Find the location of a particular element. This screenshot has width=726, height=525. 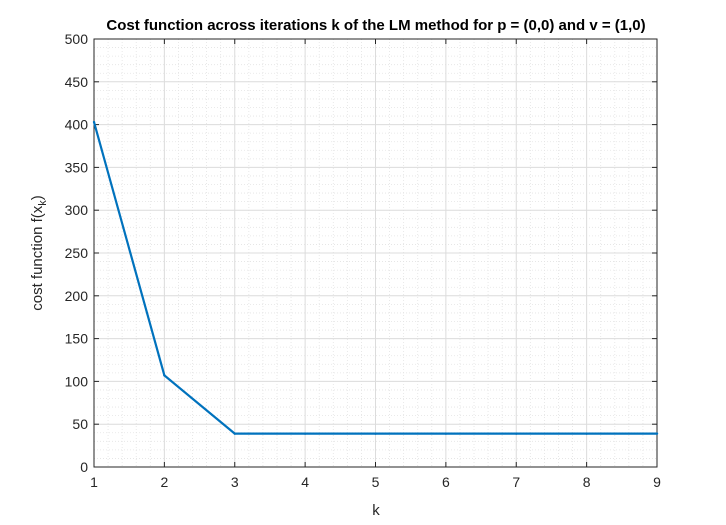

y-axis-label-subscript: k is located at coordinates (43, 203).